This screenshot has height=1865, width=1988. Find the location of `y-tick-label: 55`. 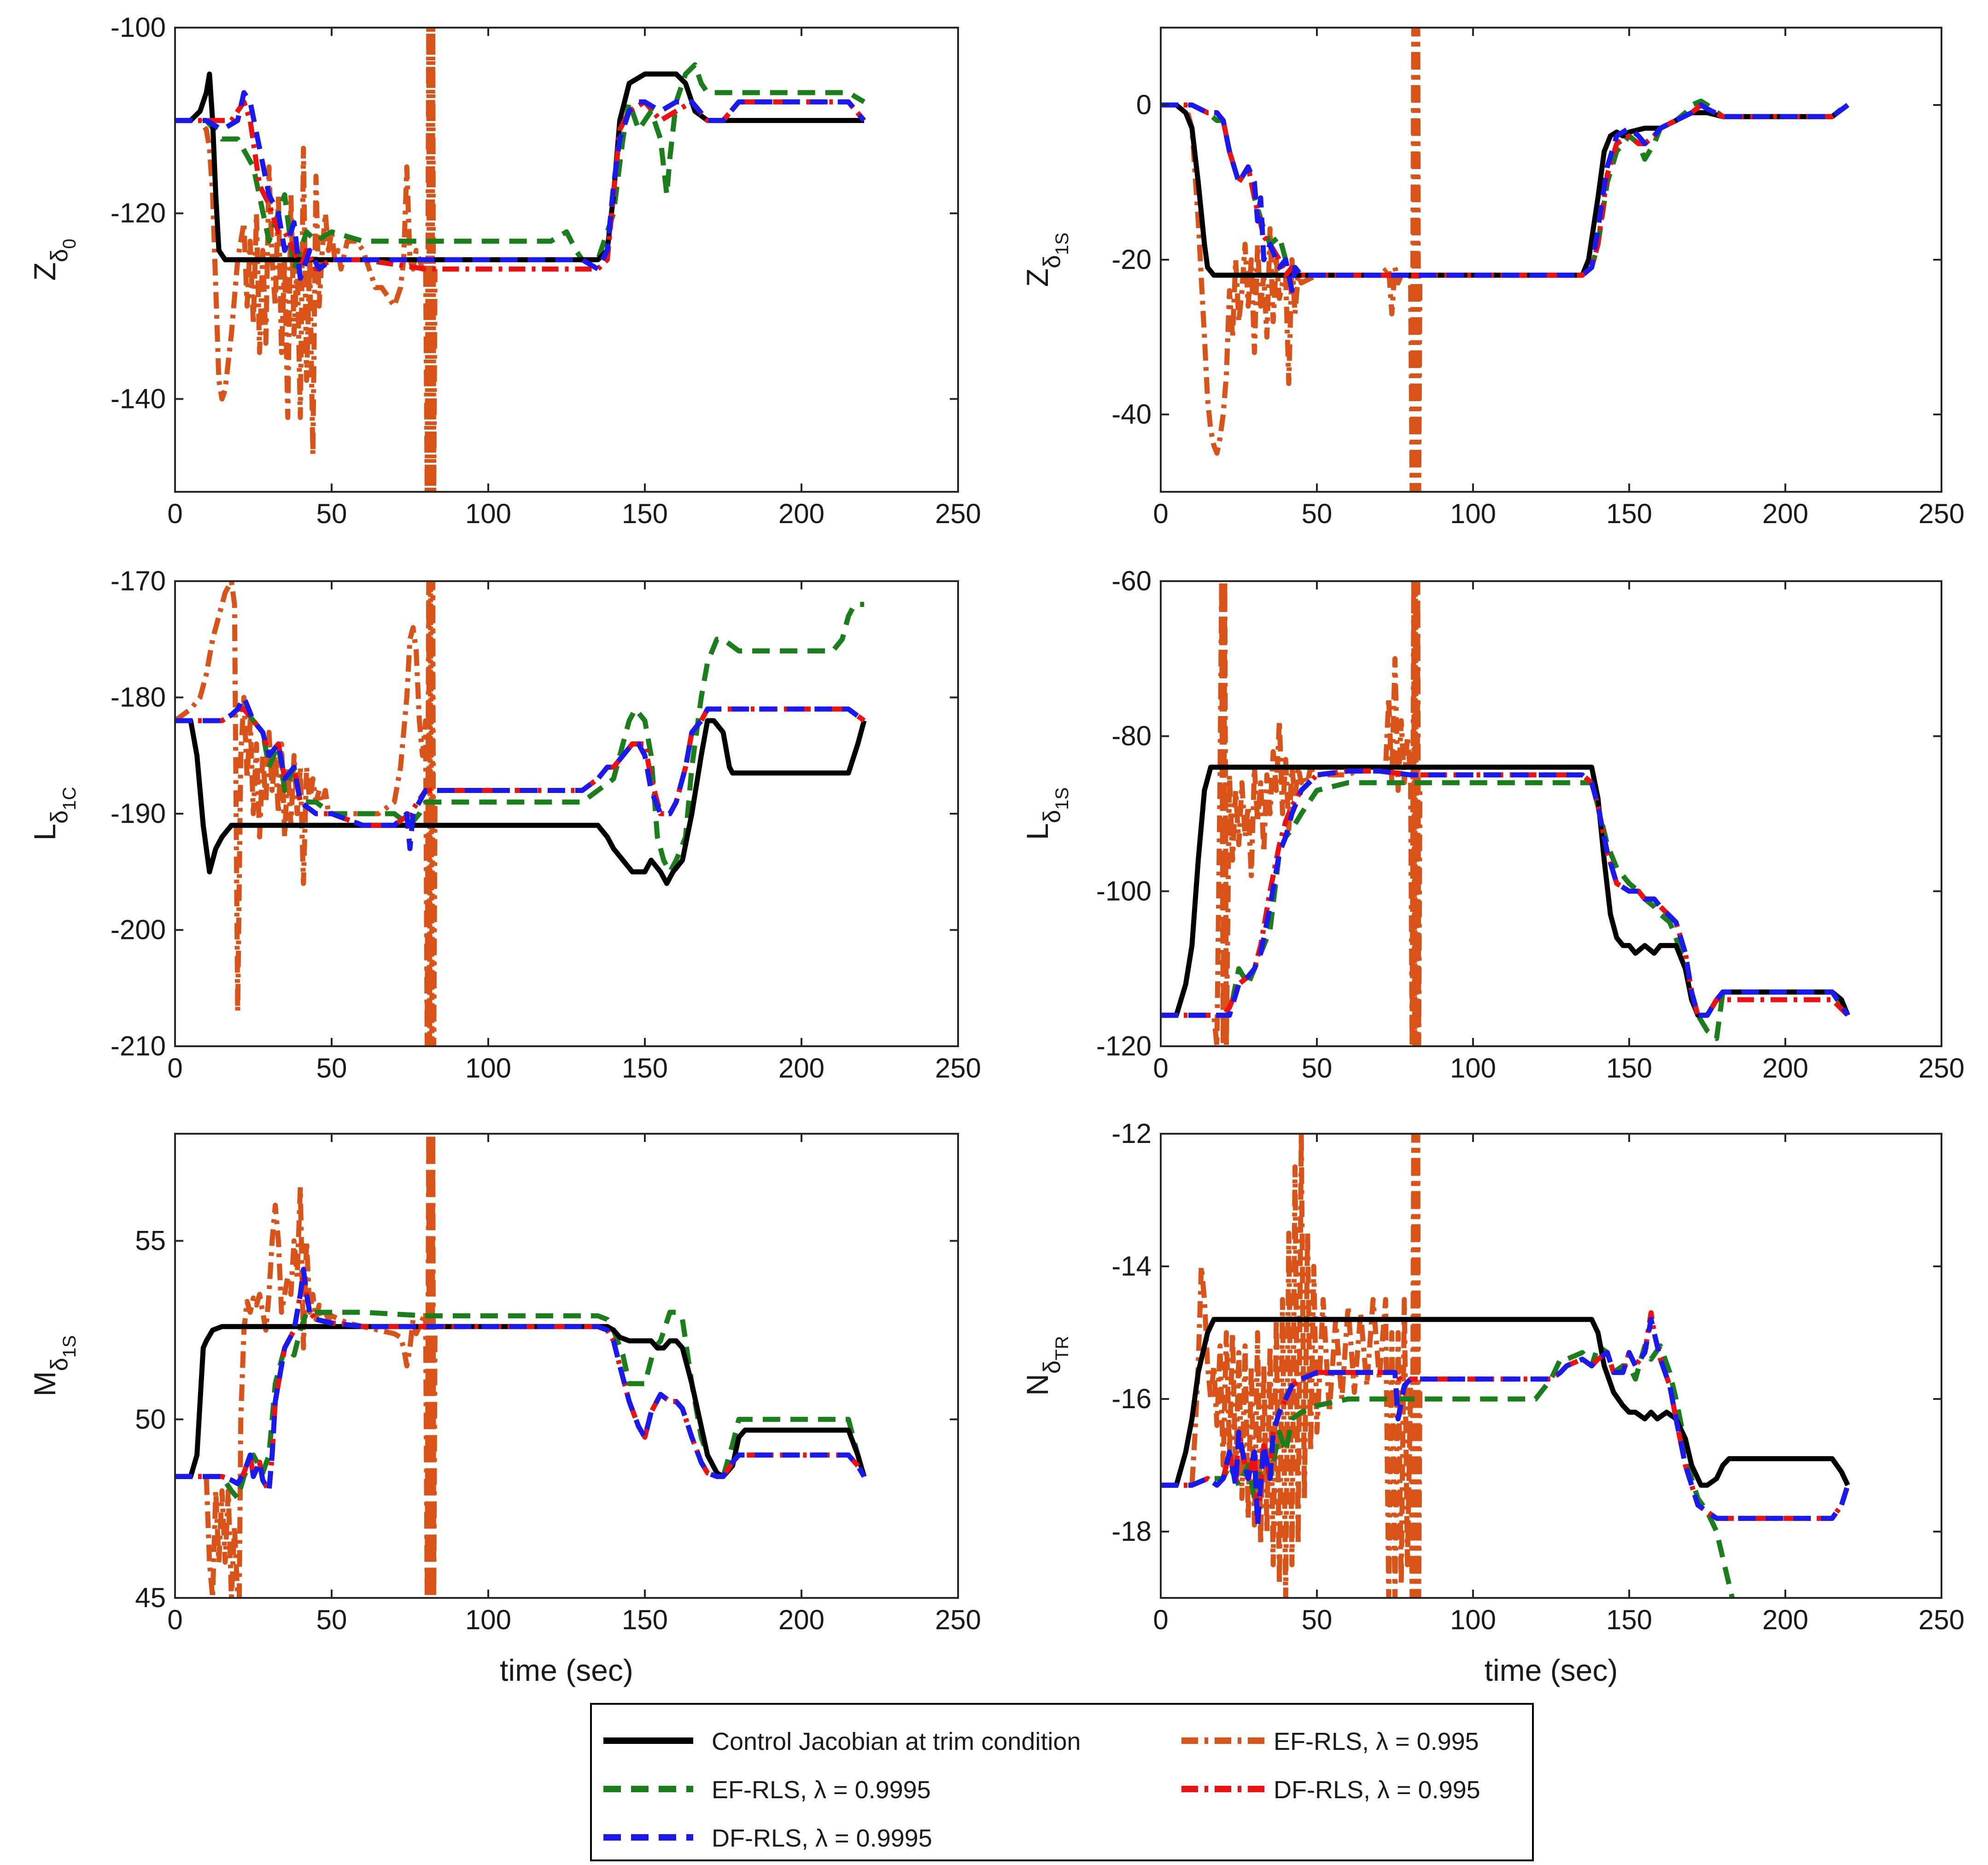

y-tick-label: 55 is located at coordinates (150, 1240).